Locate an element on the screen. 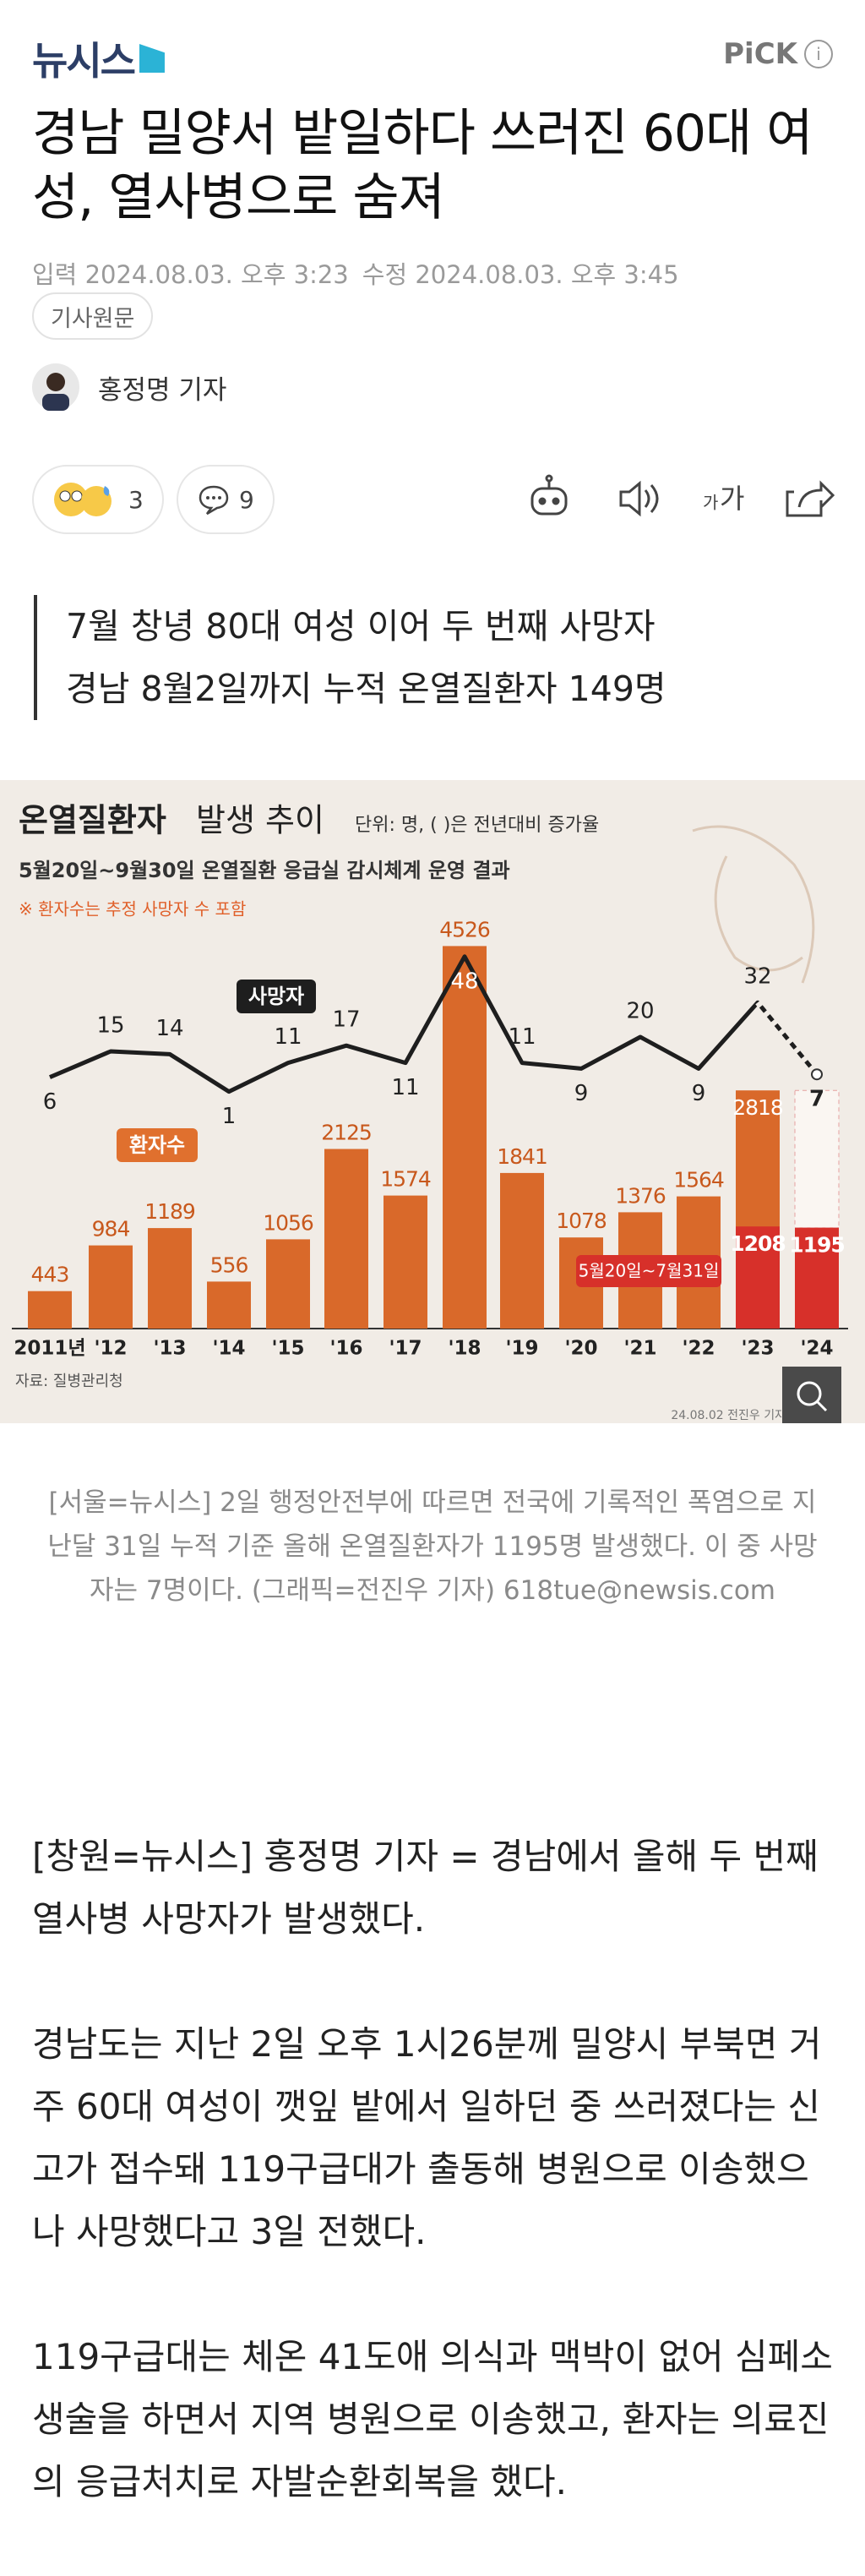  bar-value-label: 4526 is located at coordinates (464, 929).